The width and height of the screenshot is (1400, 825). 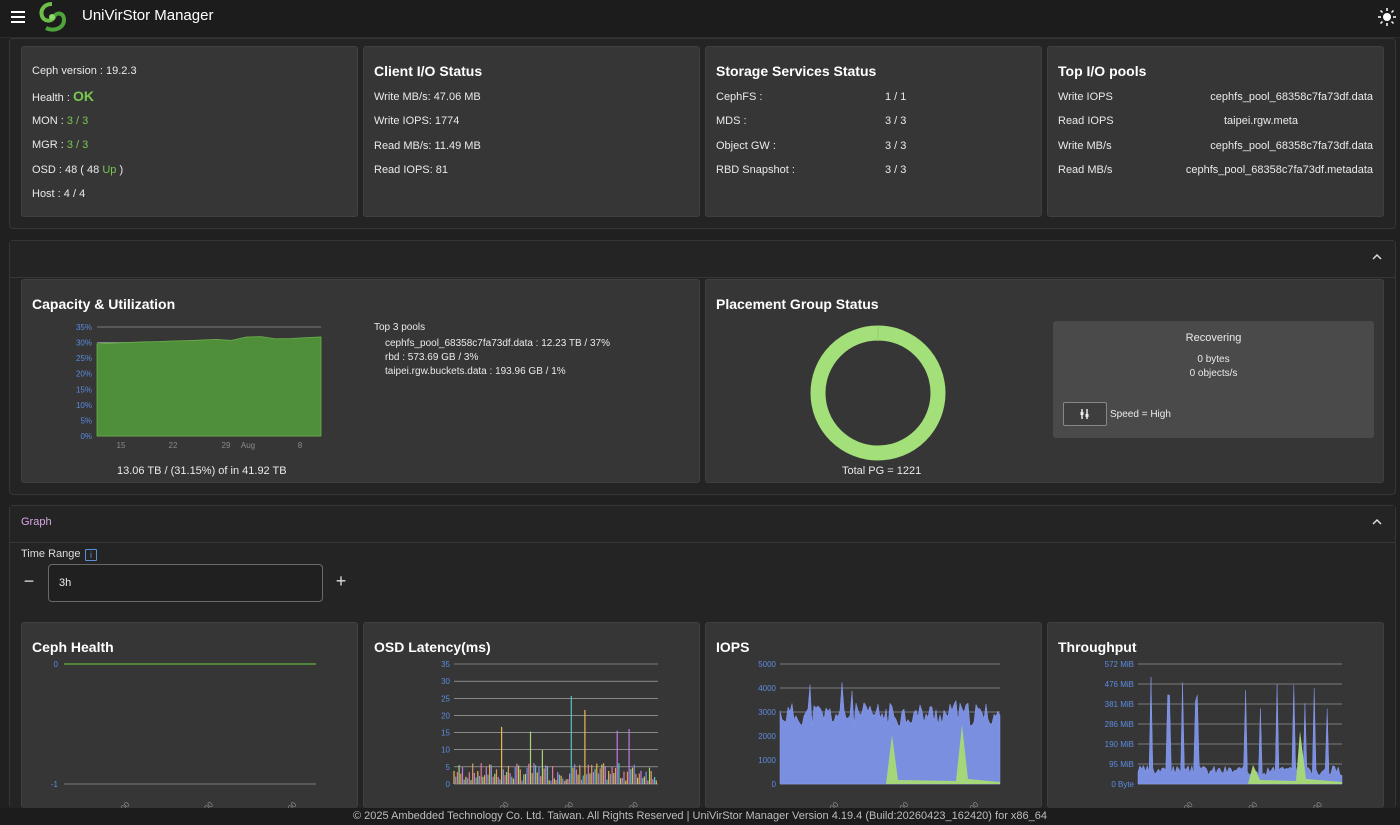 What do you see at coordinates (183, 734) in the screenshot?
I see `ceph-health-chart: 0 -1 03 : 00 04 : 00 05 : 00` at bounding box center [183, 734].